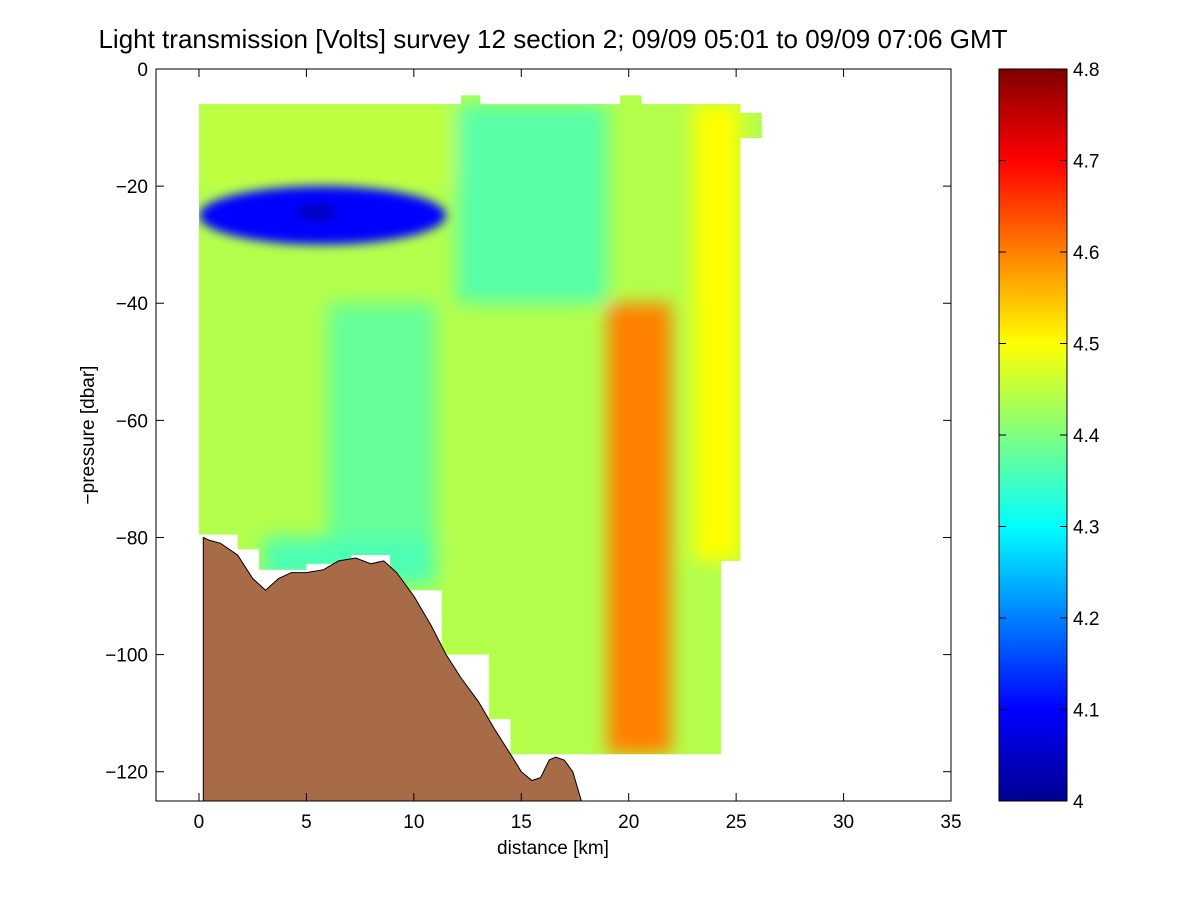  Describe the element at coordinates (843, 822) in the screenshot. I see `x-tick-label: 30` at that location.